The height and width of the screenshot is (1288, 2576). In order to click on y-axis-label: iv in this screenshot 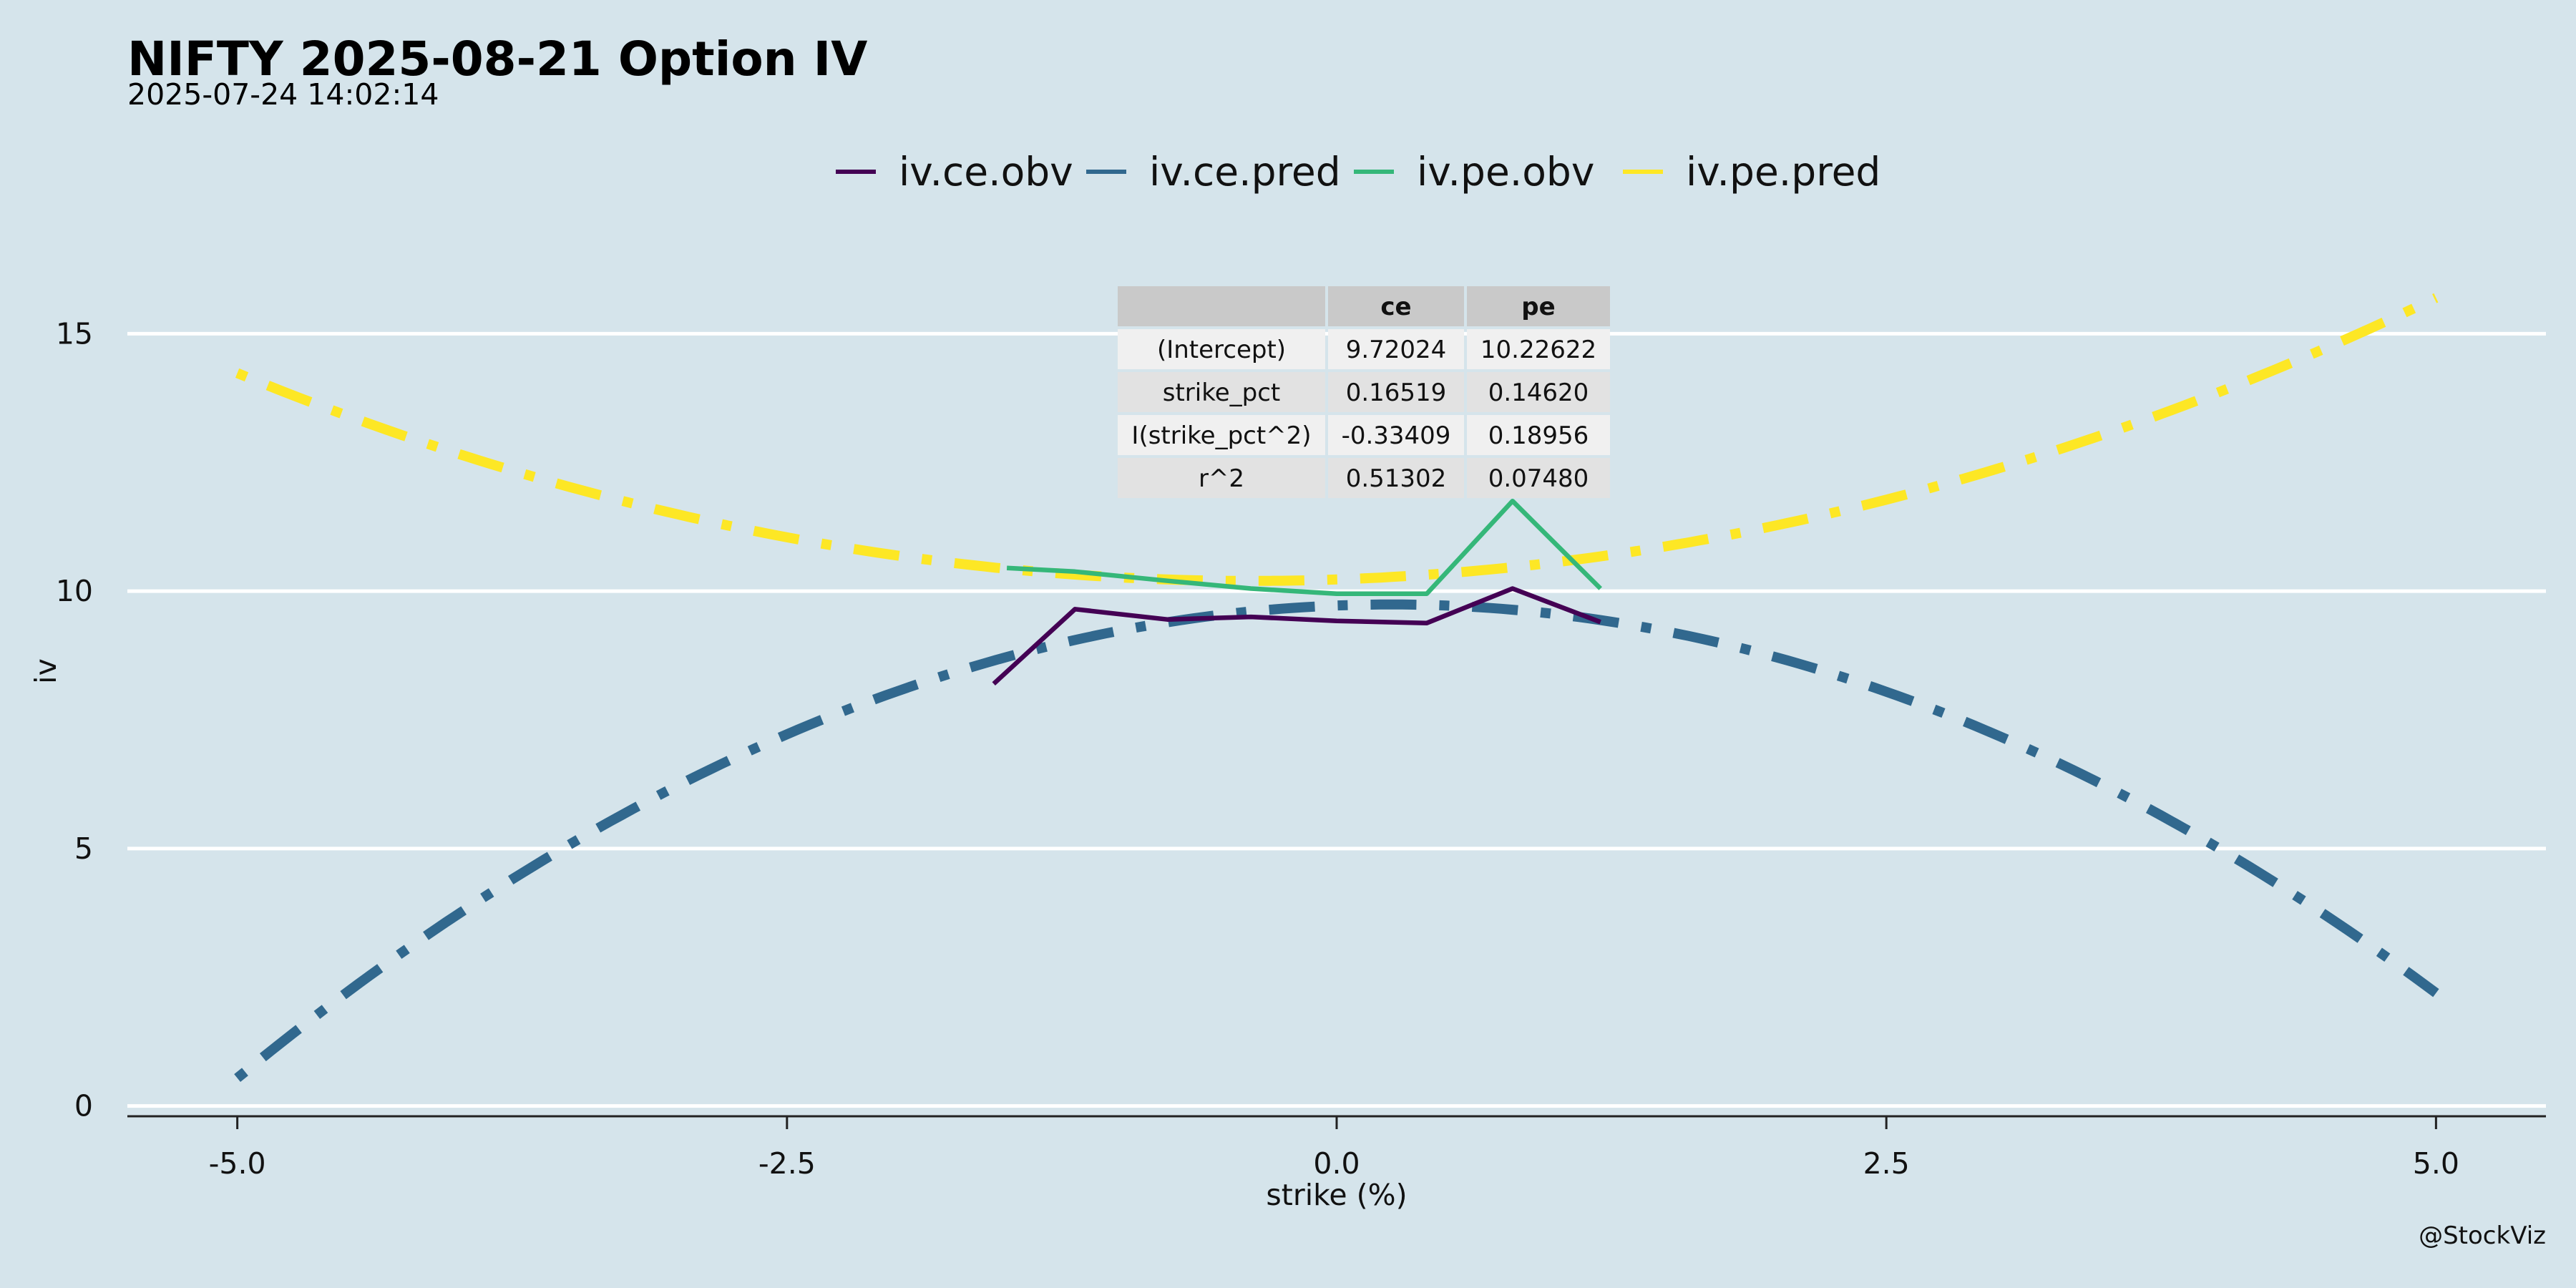, I will do `click(46, 671)`.